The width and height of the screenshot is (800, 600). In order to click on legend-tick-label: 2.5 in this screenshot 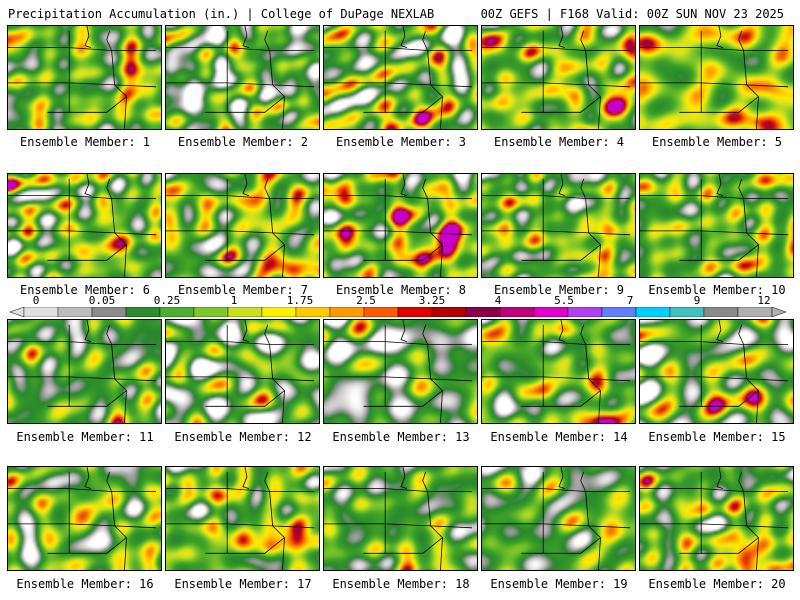, I will do `click(366, 300)`.